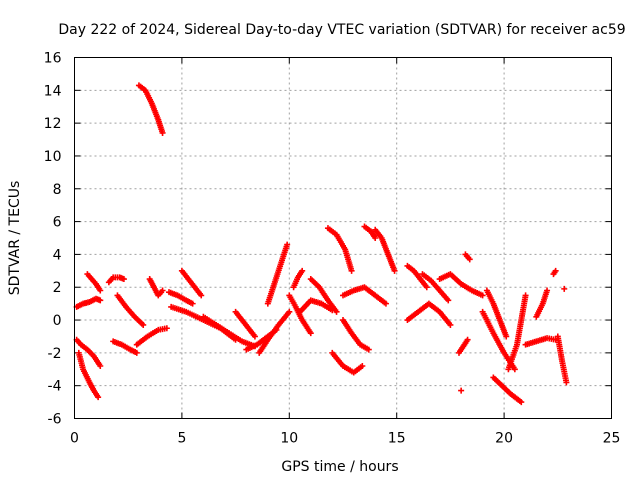 The height and width of the screenshot is (480, 640). What do you see at coordinates (57, 223) in the screenshot?
I see `y-tick-label: 6` at bounding box center [57, 223].